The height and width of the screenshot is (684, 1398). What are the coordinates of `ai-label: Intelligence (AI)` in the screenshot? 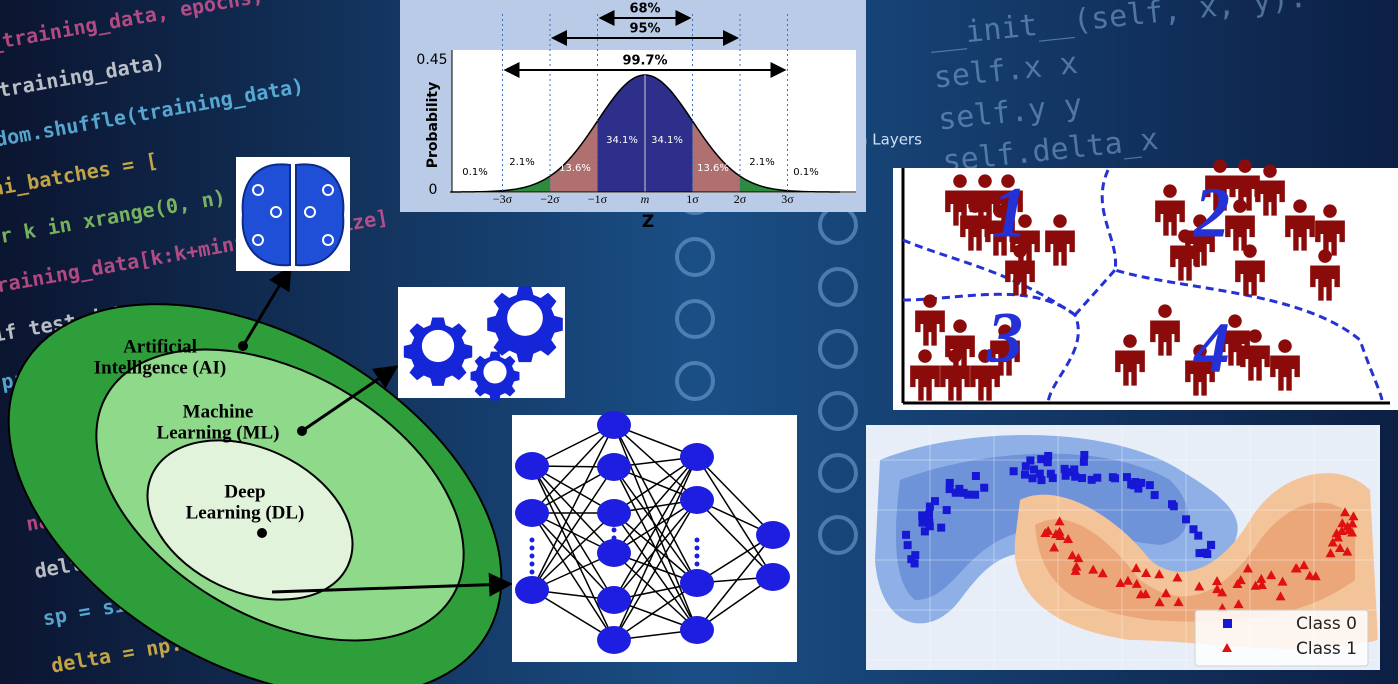 It's located at (160, 367).